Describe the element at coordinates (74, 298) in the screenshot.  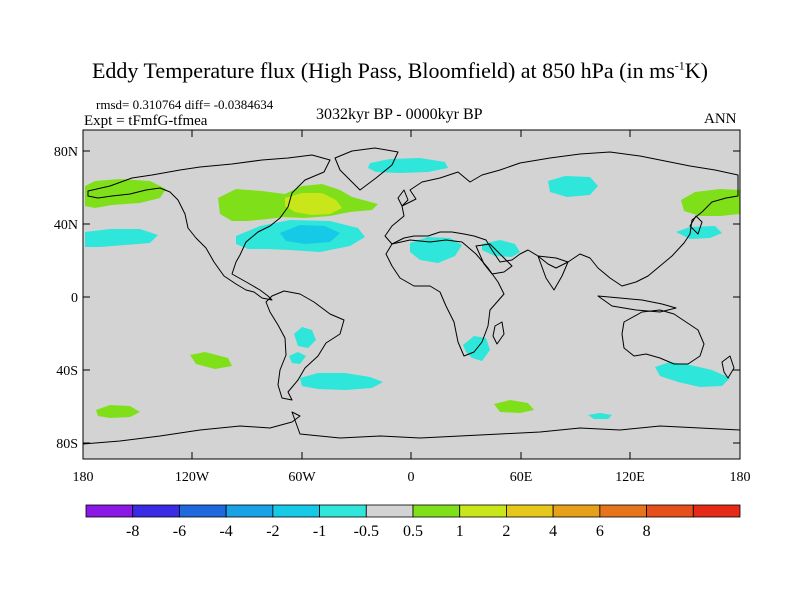
I see `lat-label-0: 0` at that location.